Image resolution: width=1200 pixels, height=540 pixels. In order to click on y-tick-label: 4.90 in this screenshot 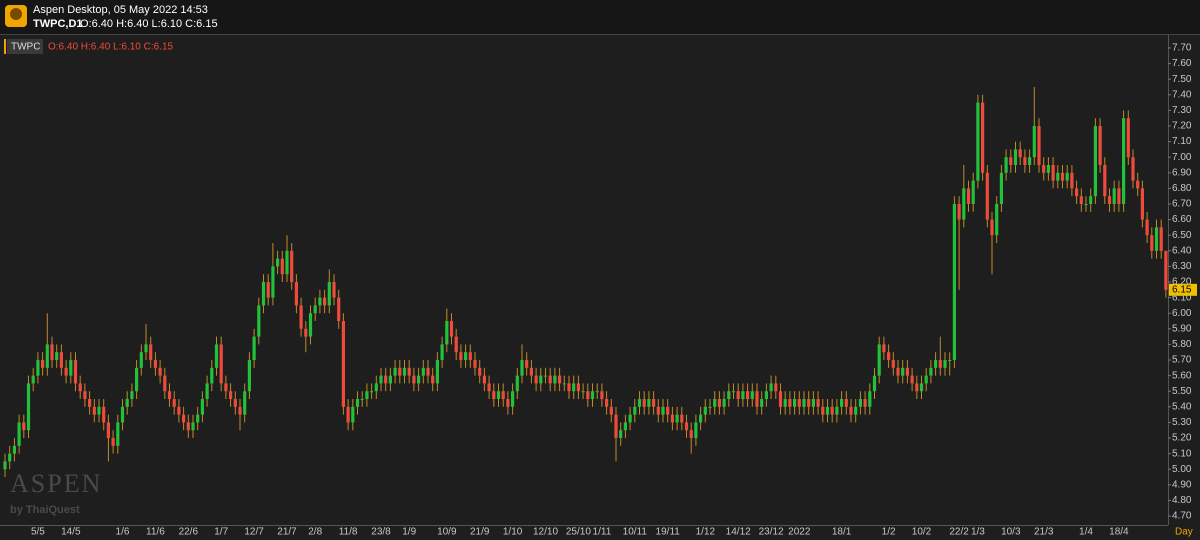, I will do `click(1182, 484)`.